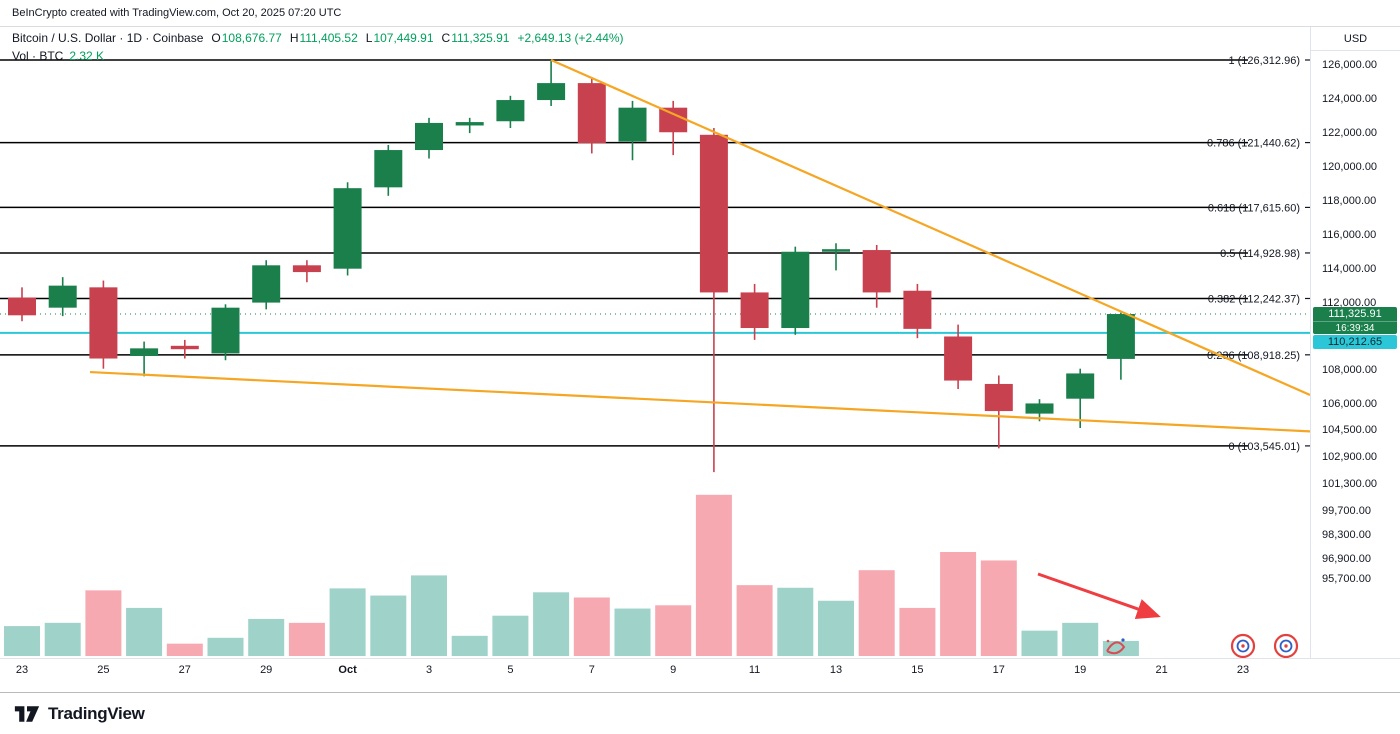 The width and height of the screenshot is (1400, 734). What do you see at coordinates (1350, 65) in the screenshot?
I see `price-axis-label: 126,000.00` at bounding box center [1350, 65].